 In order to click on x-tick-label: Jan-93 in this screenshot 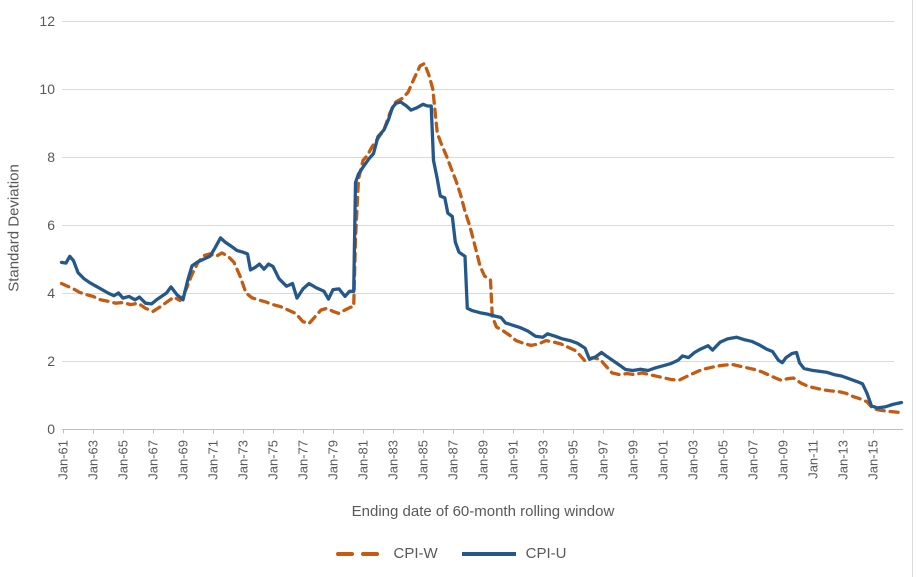, I will do `click(543, 460)`.